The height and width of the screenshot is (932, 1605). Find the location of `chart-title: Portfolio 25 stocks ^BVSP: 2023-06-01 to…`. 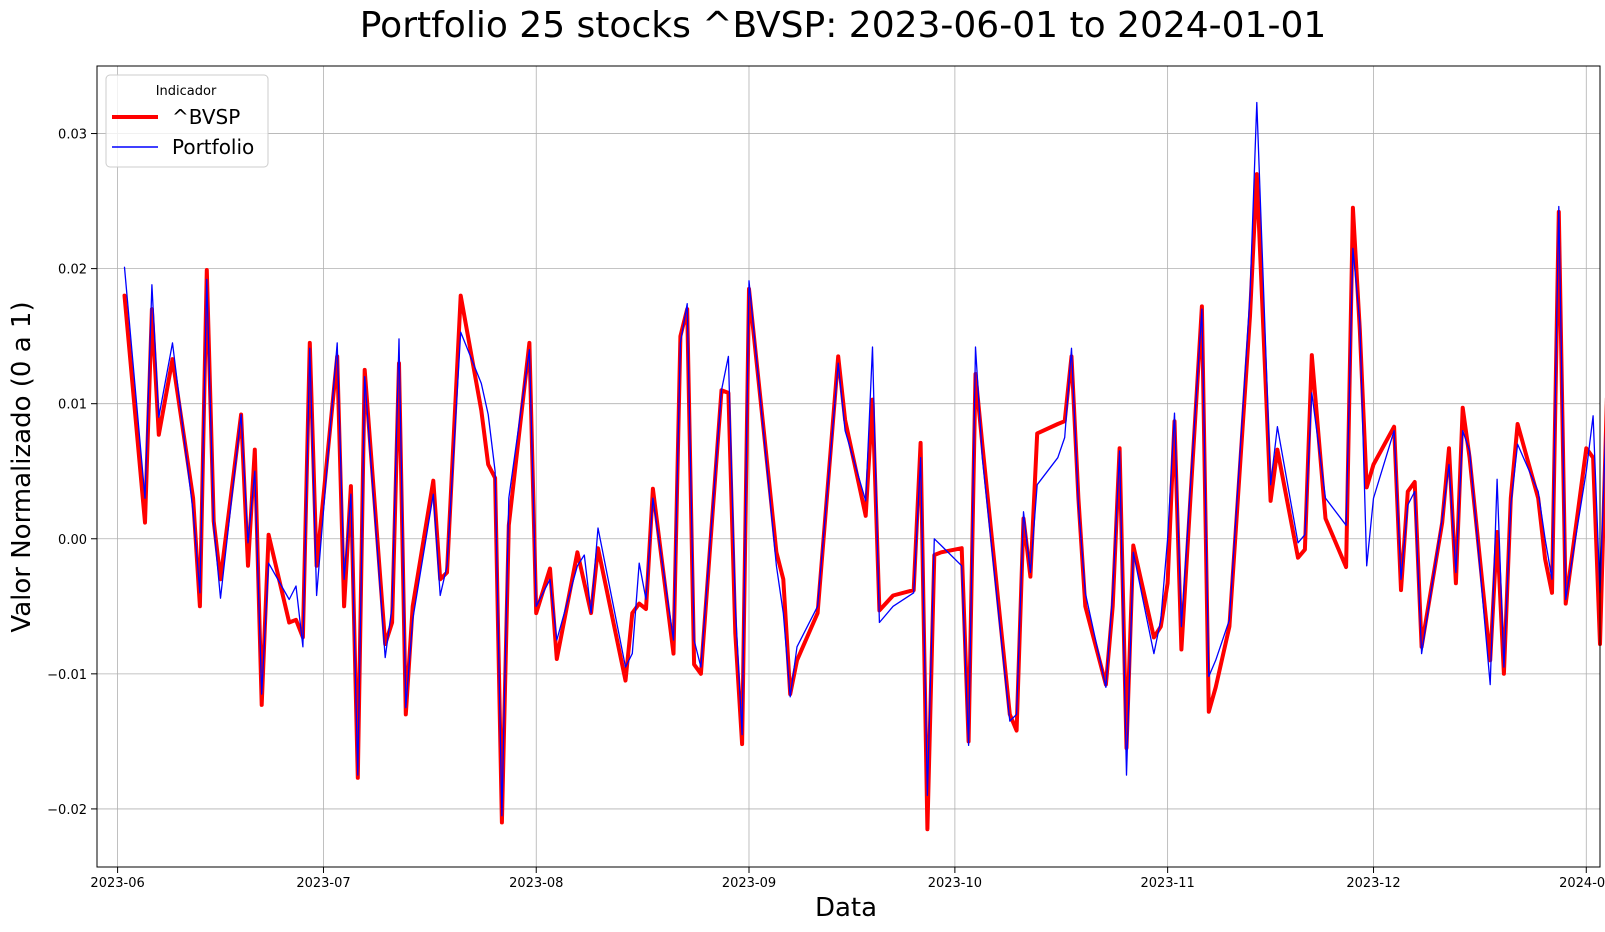

chart-title: Portfolio 25 stocks ^BVSP: 2023-06-01 to… is located at coordinates (843, 25).